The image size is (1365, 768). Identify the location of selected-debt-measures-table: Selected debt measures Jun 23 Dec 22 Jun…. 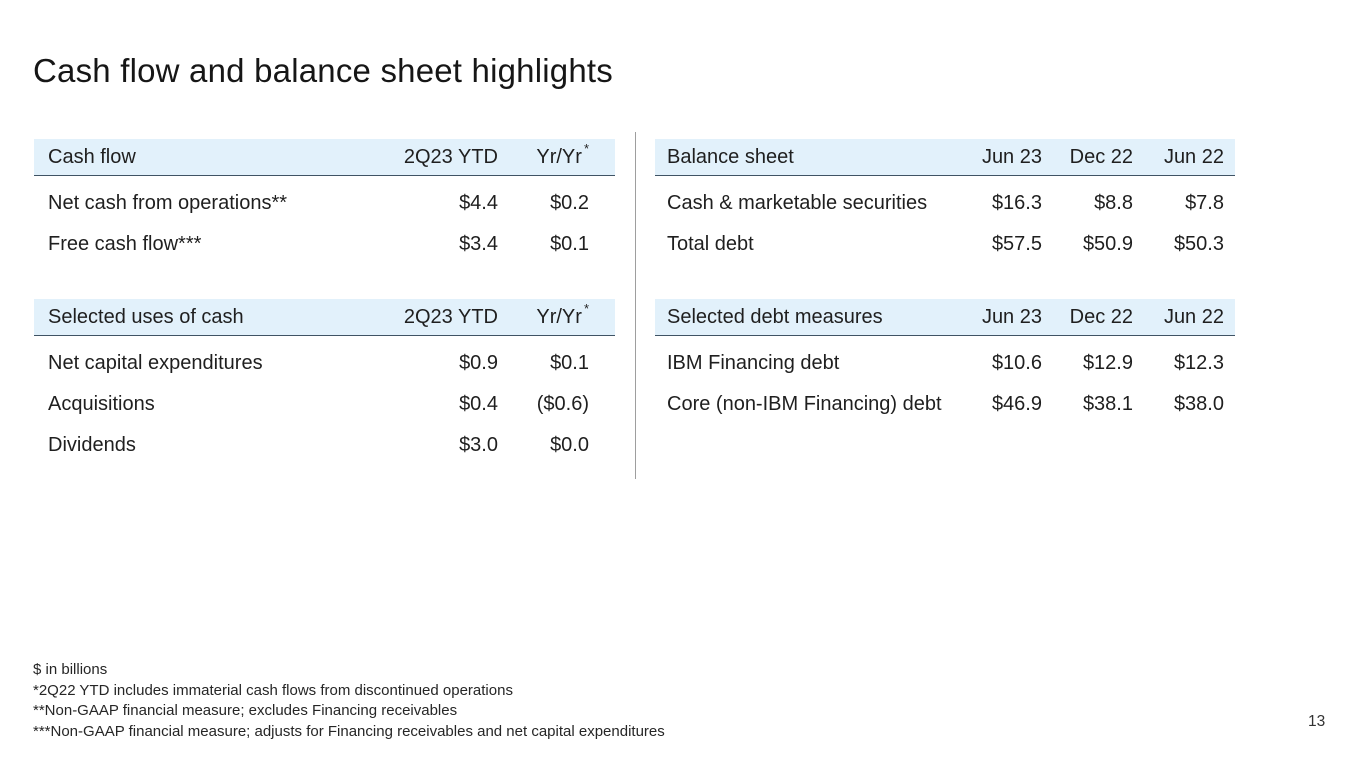
(945, 361).